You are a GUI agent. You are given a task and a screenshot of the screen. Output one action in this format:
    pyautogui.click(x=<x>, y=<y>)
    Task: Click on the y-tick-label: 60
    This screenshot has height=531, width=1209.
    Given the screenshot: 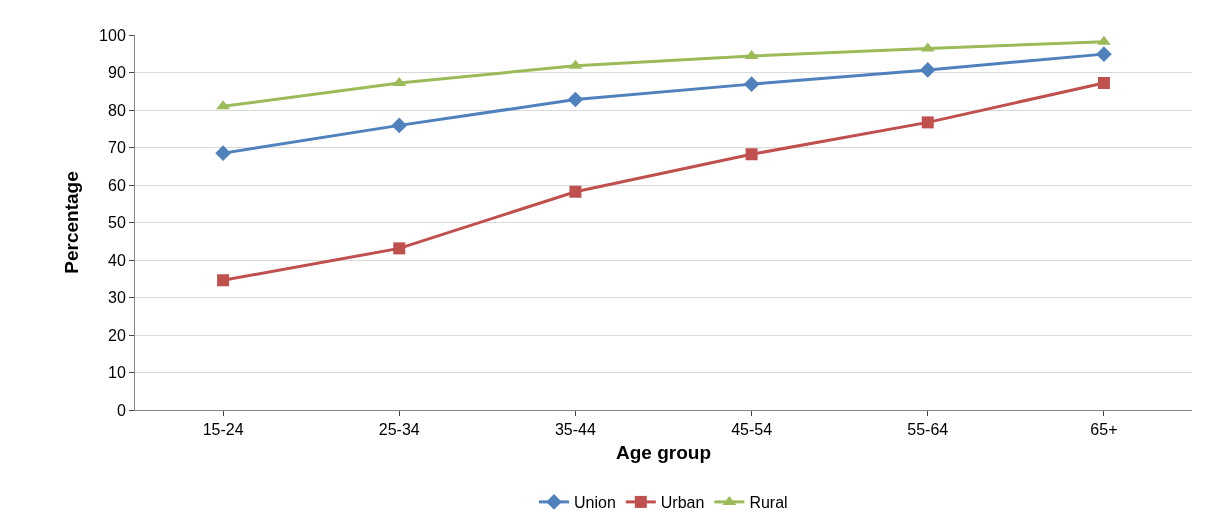 What is the action you would take?
    pyautogui.click(x=117, y=185)
    